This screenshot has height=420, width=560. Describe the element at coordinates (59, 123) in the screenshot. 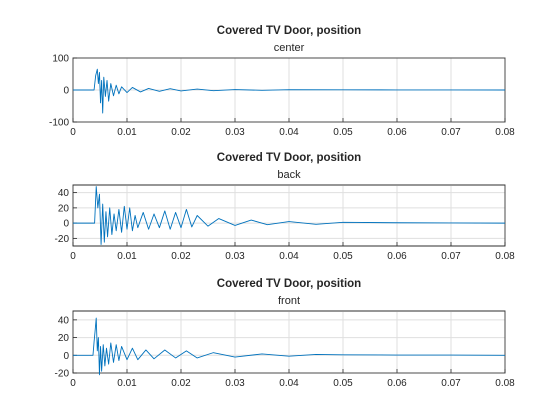

I see `y-tick-label: -100` at that location.